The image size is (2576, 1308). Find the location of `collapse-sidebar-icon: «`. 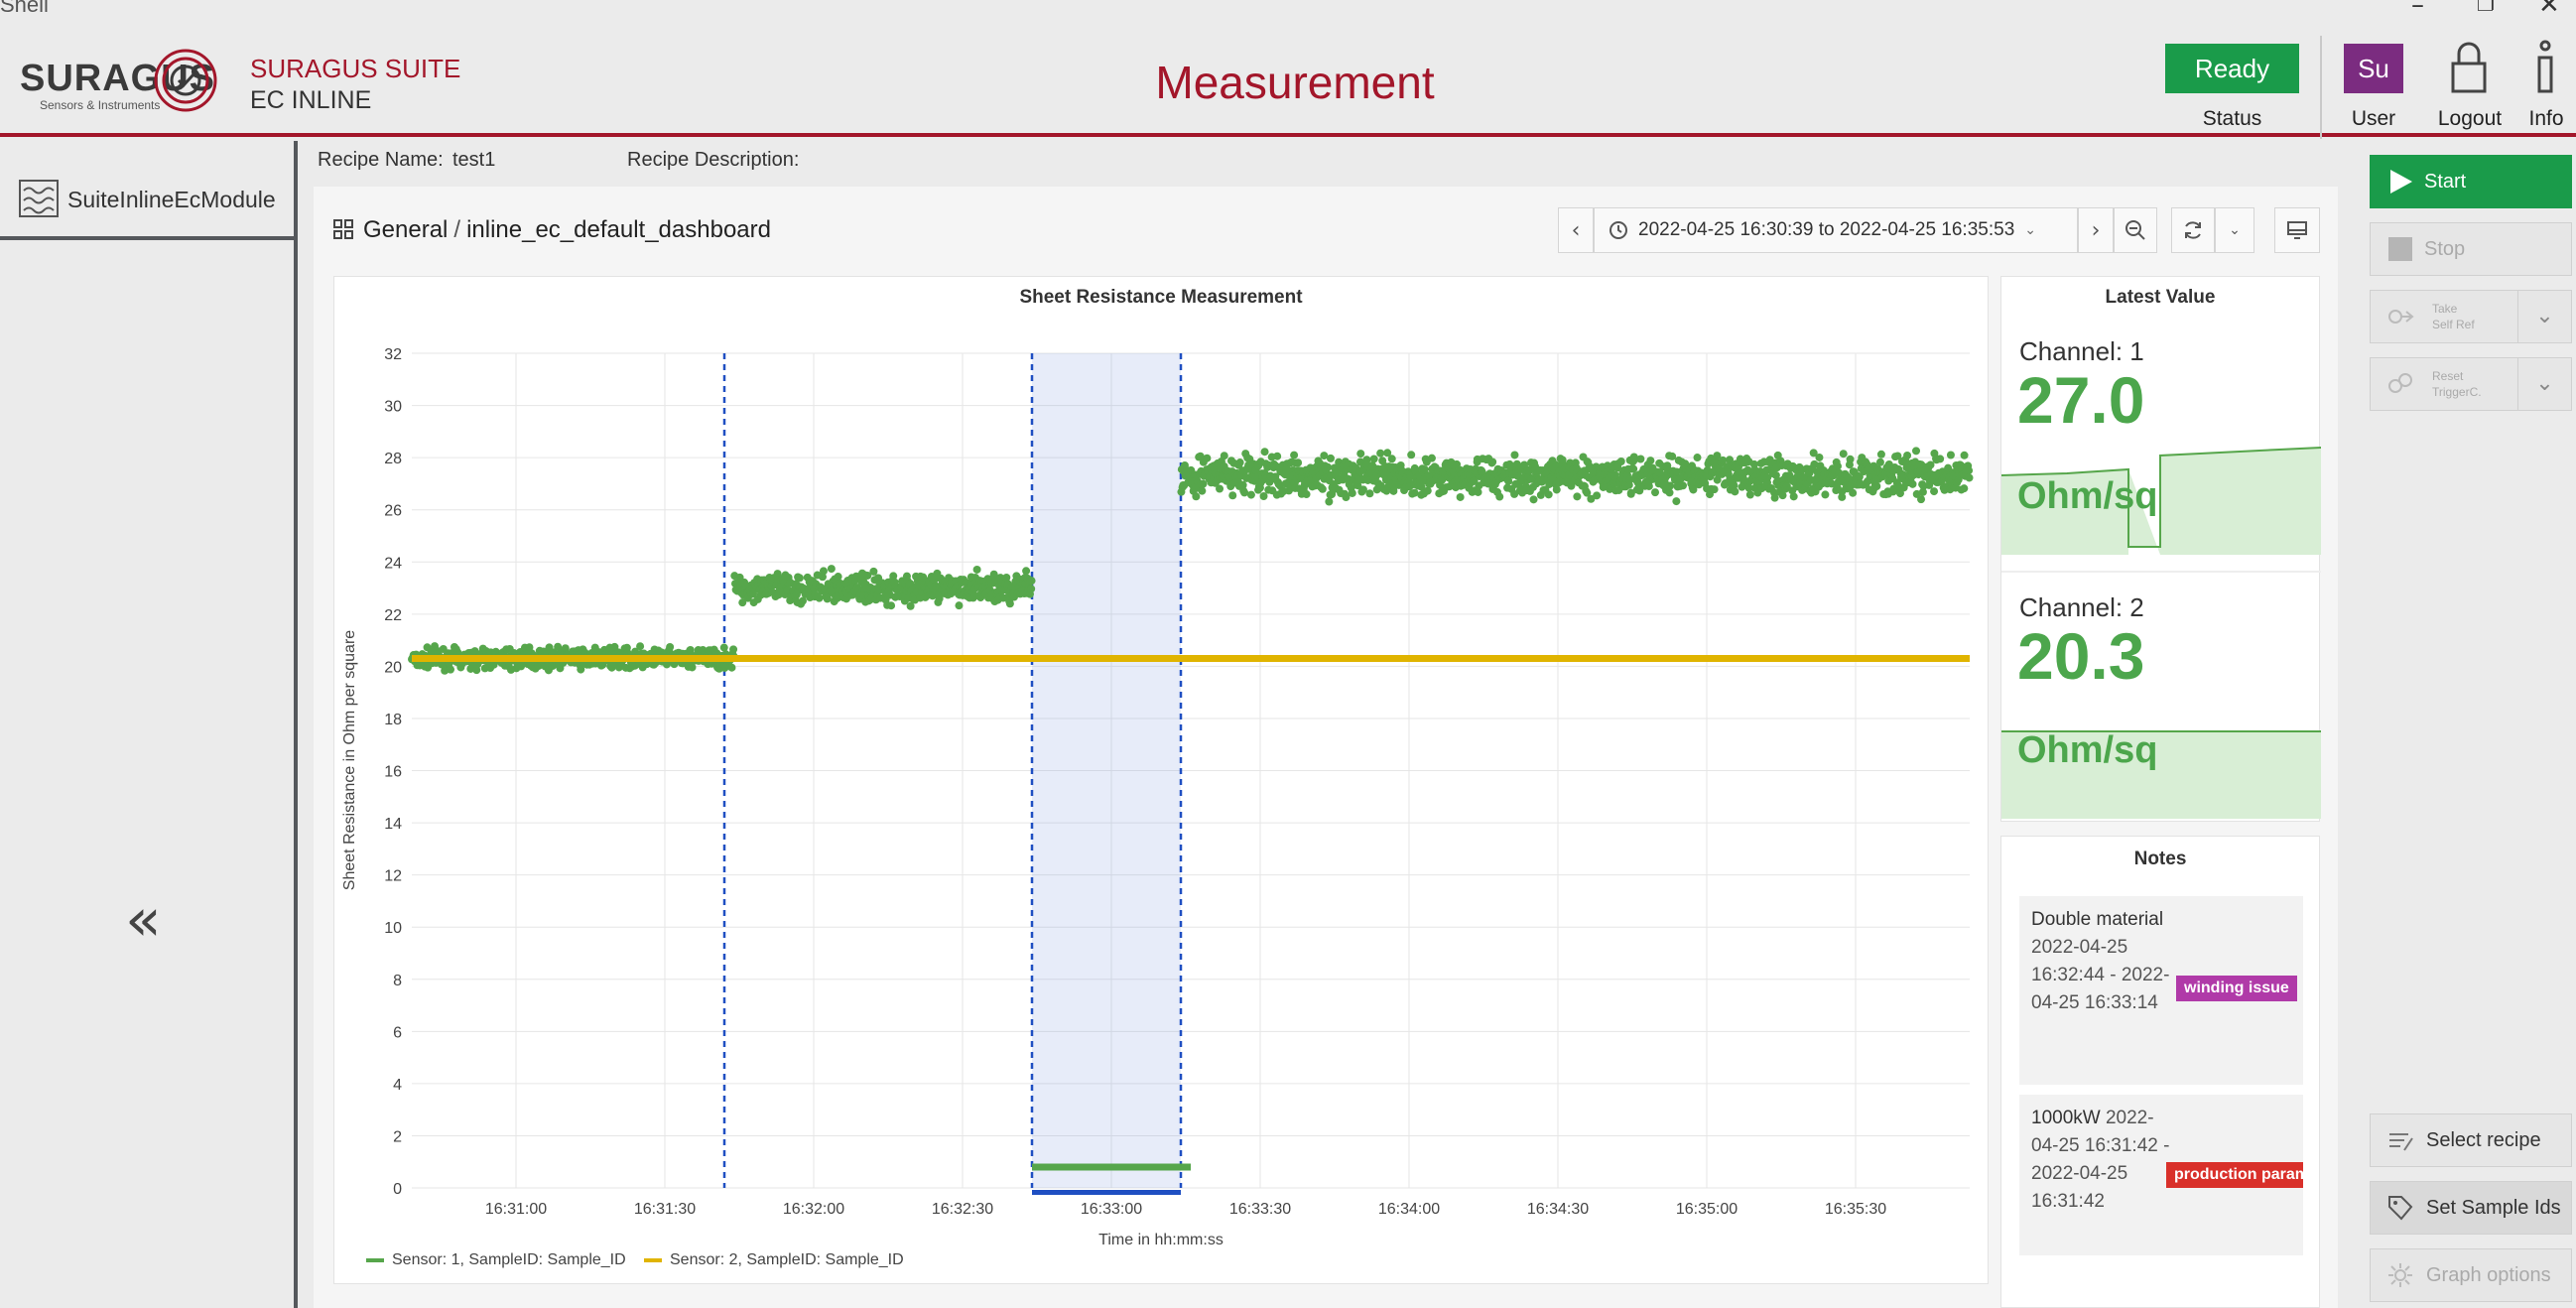

collapse-sidebar-icon: « is located at coordinates (144, 920).